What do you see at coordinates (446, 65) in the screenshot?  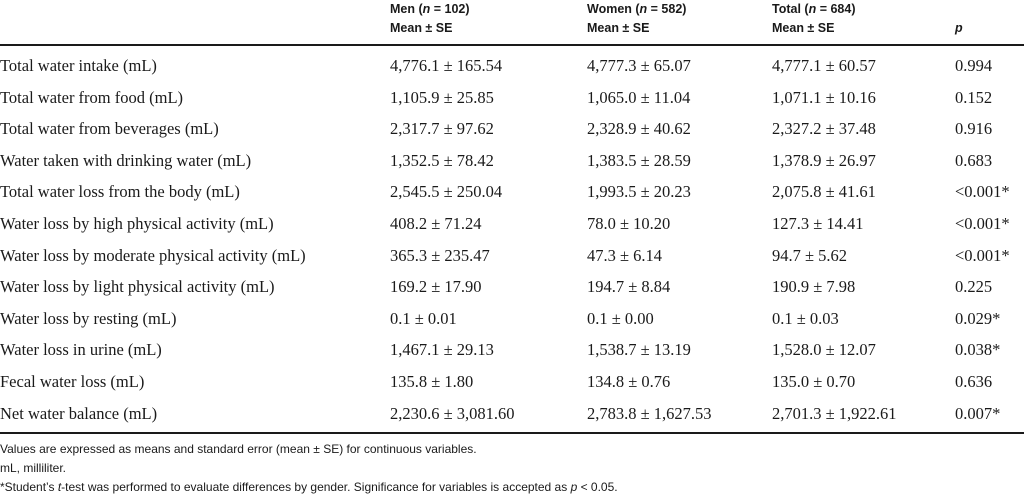 I see `cell-men: 4,776.1 ± 165.54` at bounding box center [446, 65].